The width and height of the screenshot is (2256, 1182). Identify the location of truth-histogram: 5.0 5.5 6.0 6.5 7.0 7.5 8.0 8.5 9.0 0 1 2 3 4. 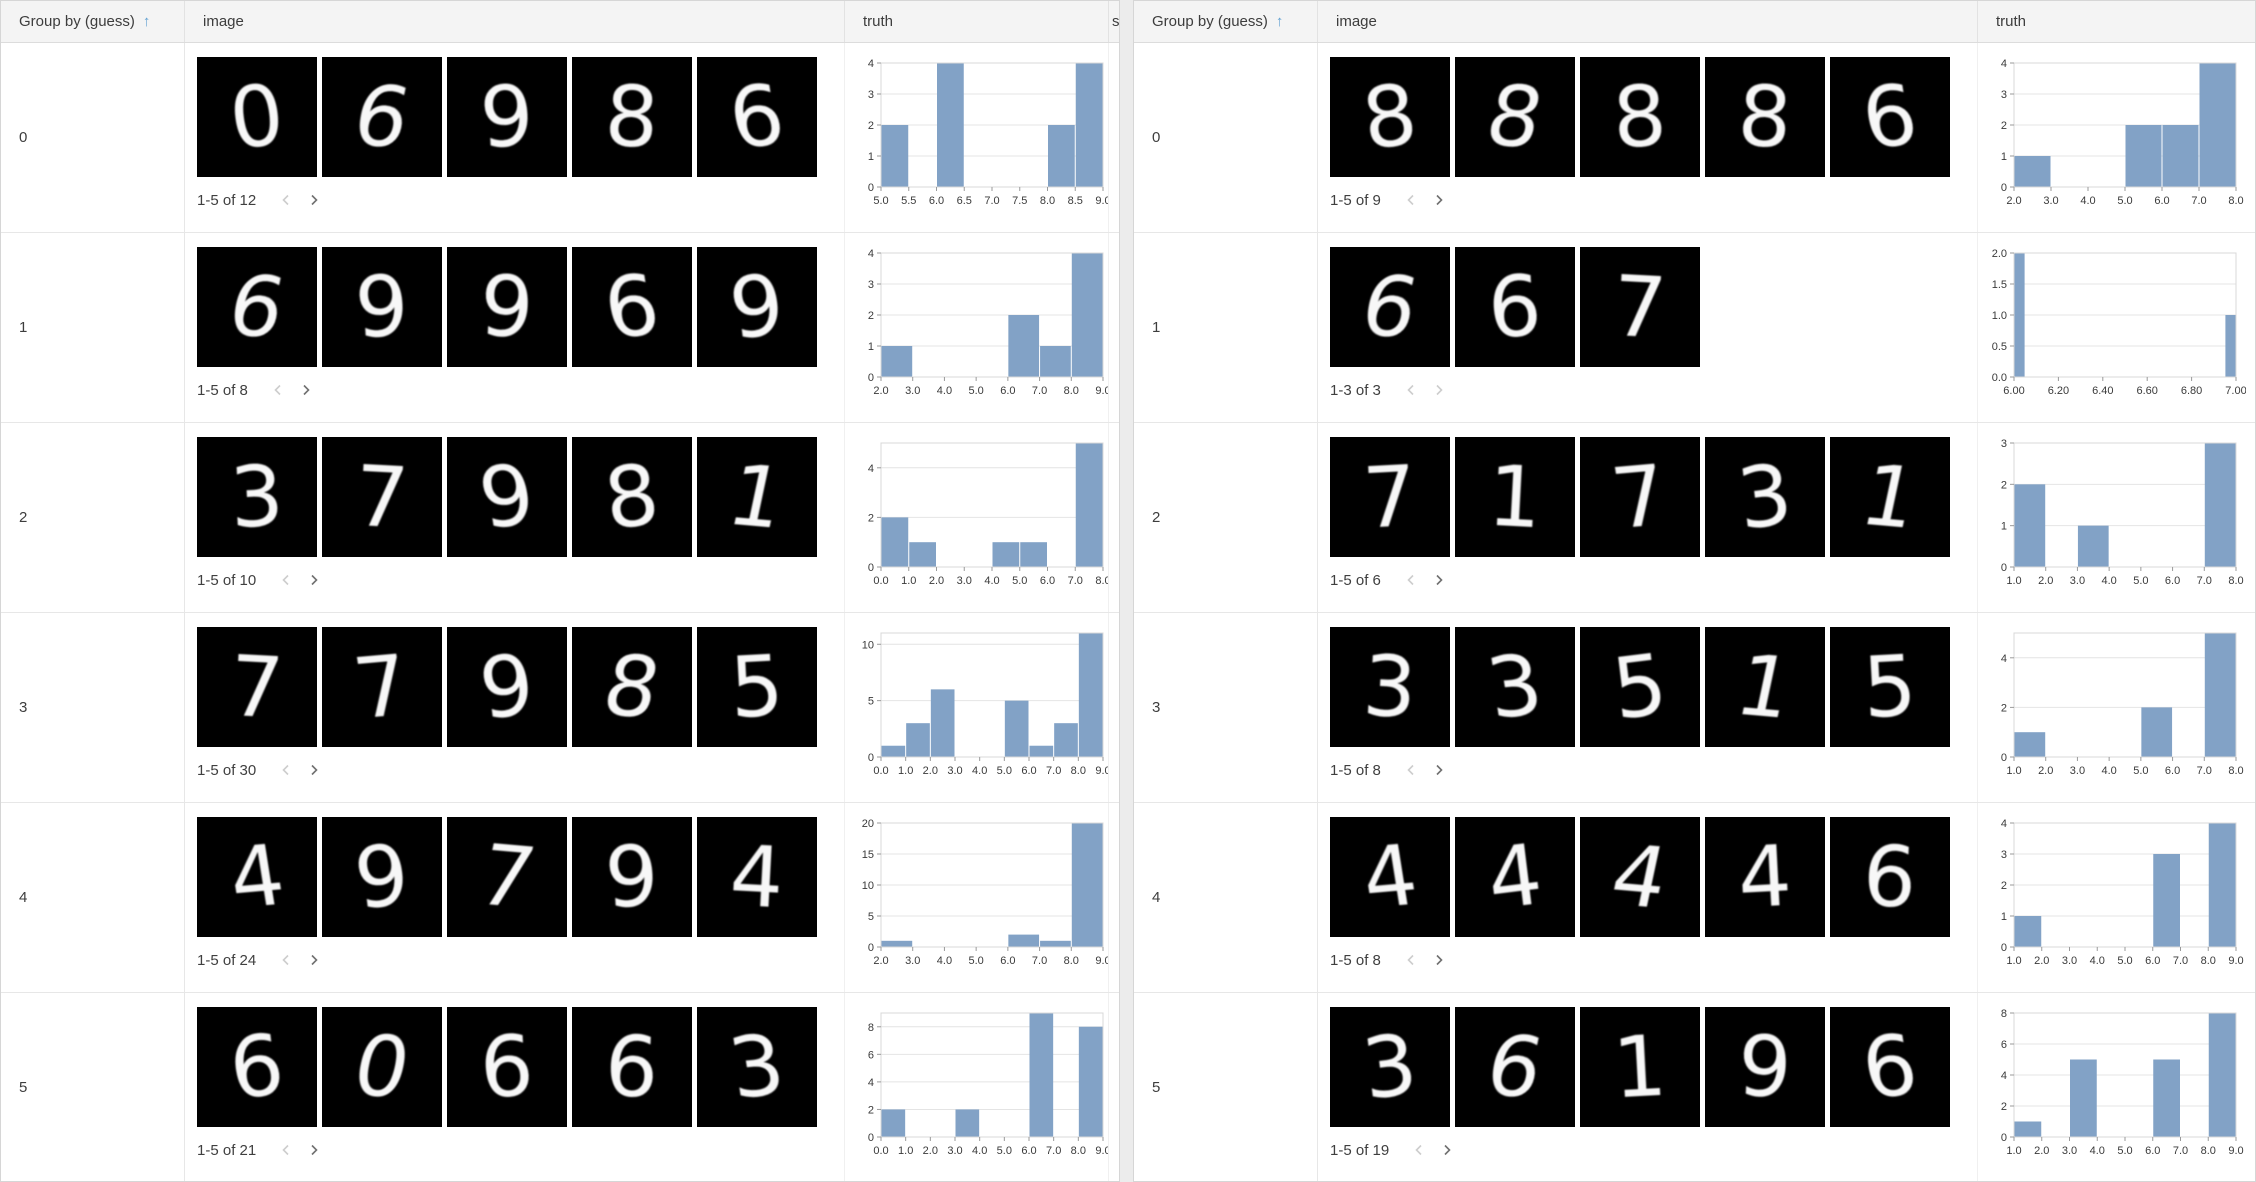
(979, 134).